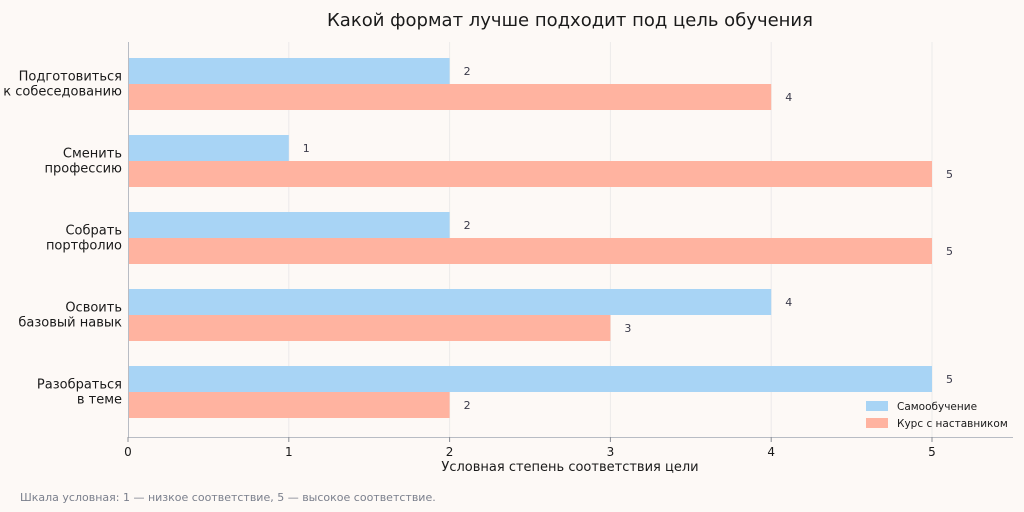 The width and height of the screenshot is (1024, 512). What do you see at coordinates (83, 169) in the screenshot?
I see `category-label-line: профессию` at bounding box center [83, 169].